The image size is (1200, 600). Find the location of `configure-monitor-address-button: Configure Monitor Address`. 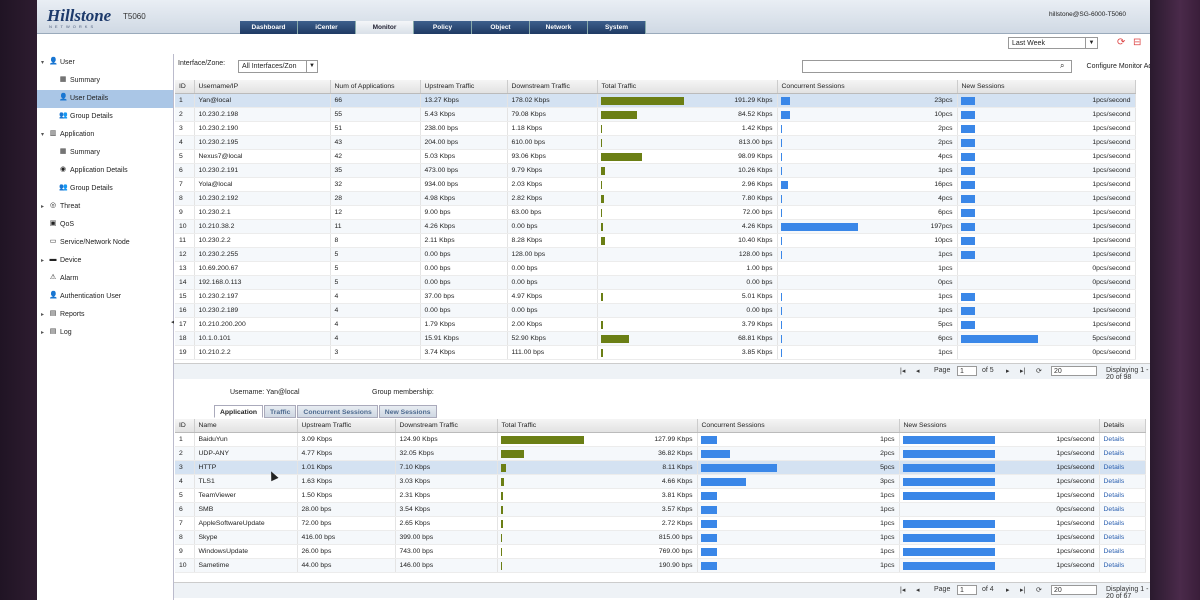

configure-monitor-address-button: Configure Monitor Address is located at coordinates (1118, 66).